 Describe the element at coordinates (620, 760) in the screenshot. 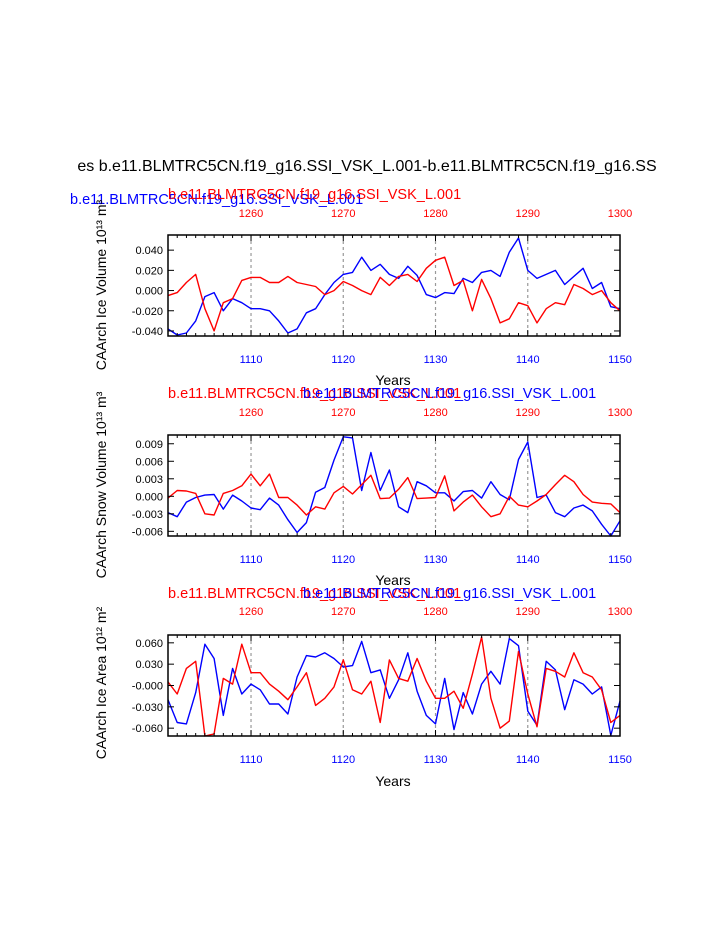

I see `ice-area-xlabel-bottom-1150: 1150` at that location.